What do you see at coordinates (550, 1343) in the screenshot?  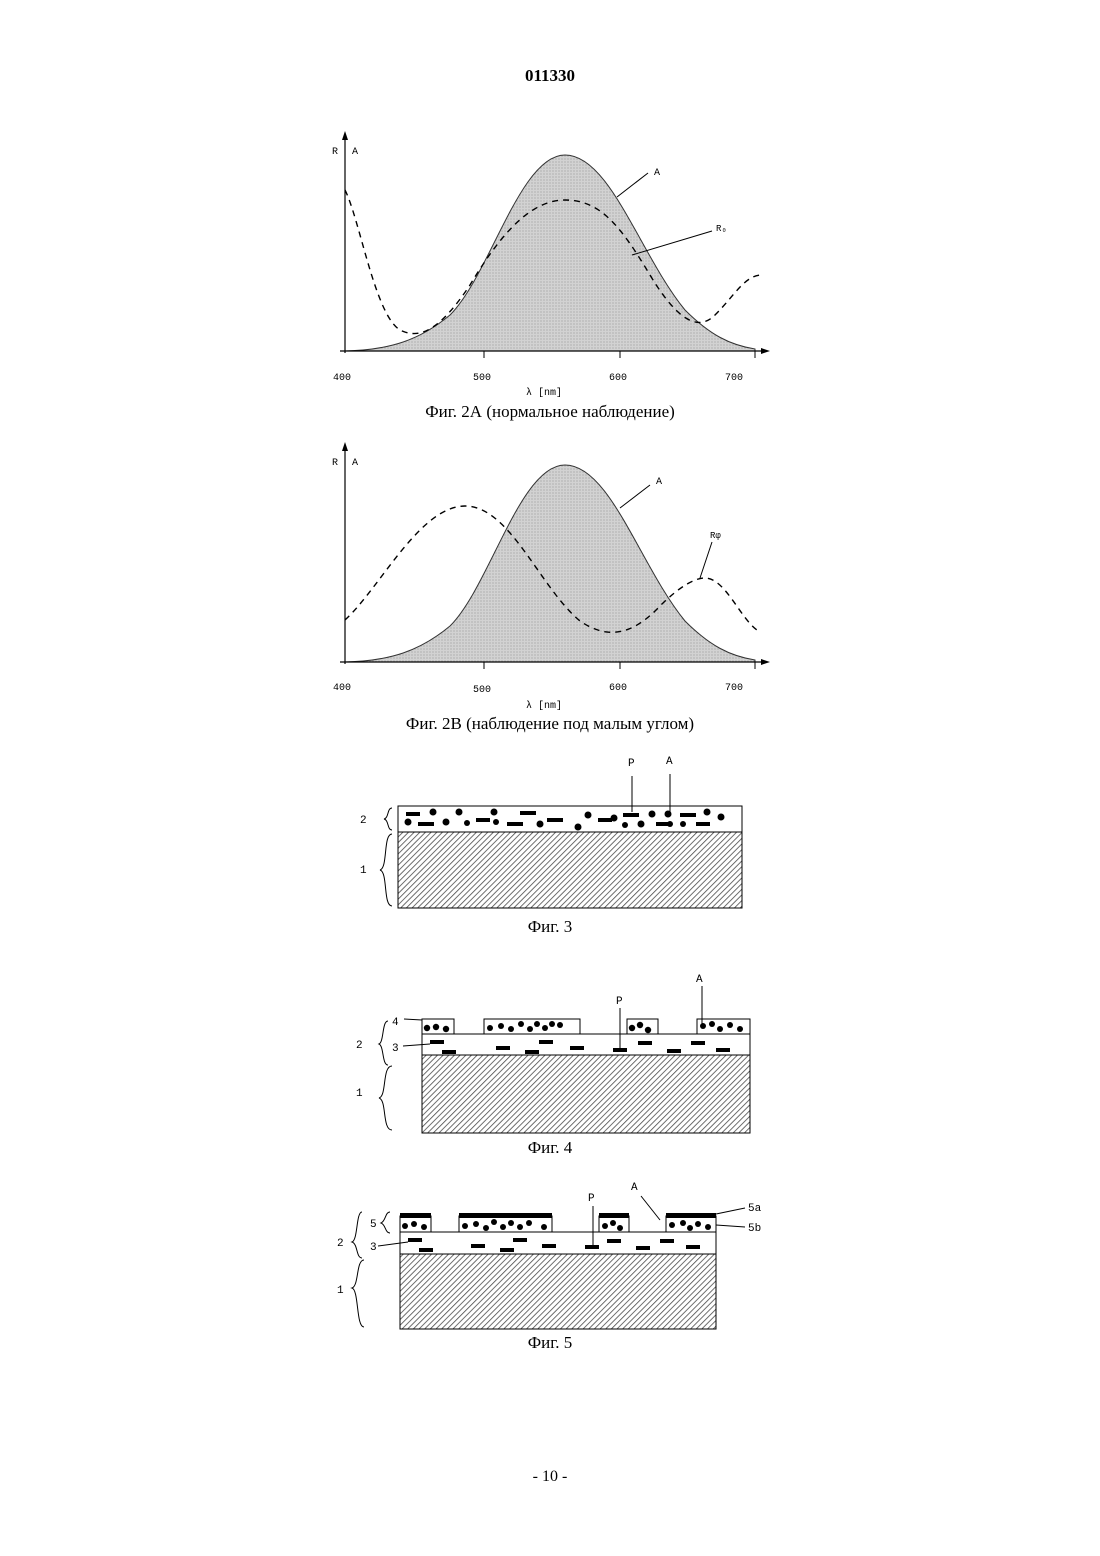 I see `figure-5-caption: Фиг. 5` at bounding box center [550, 1343].